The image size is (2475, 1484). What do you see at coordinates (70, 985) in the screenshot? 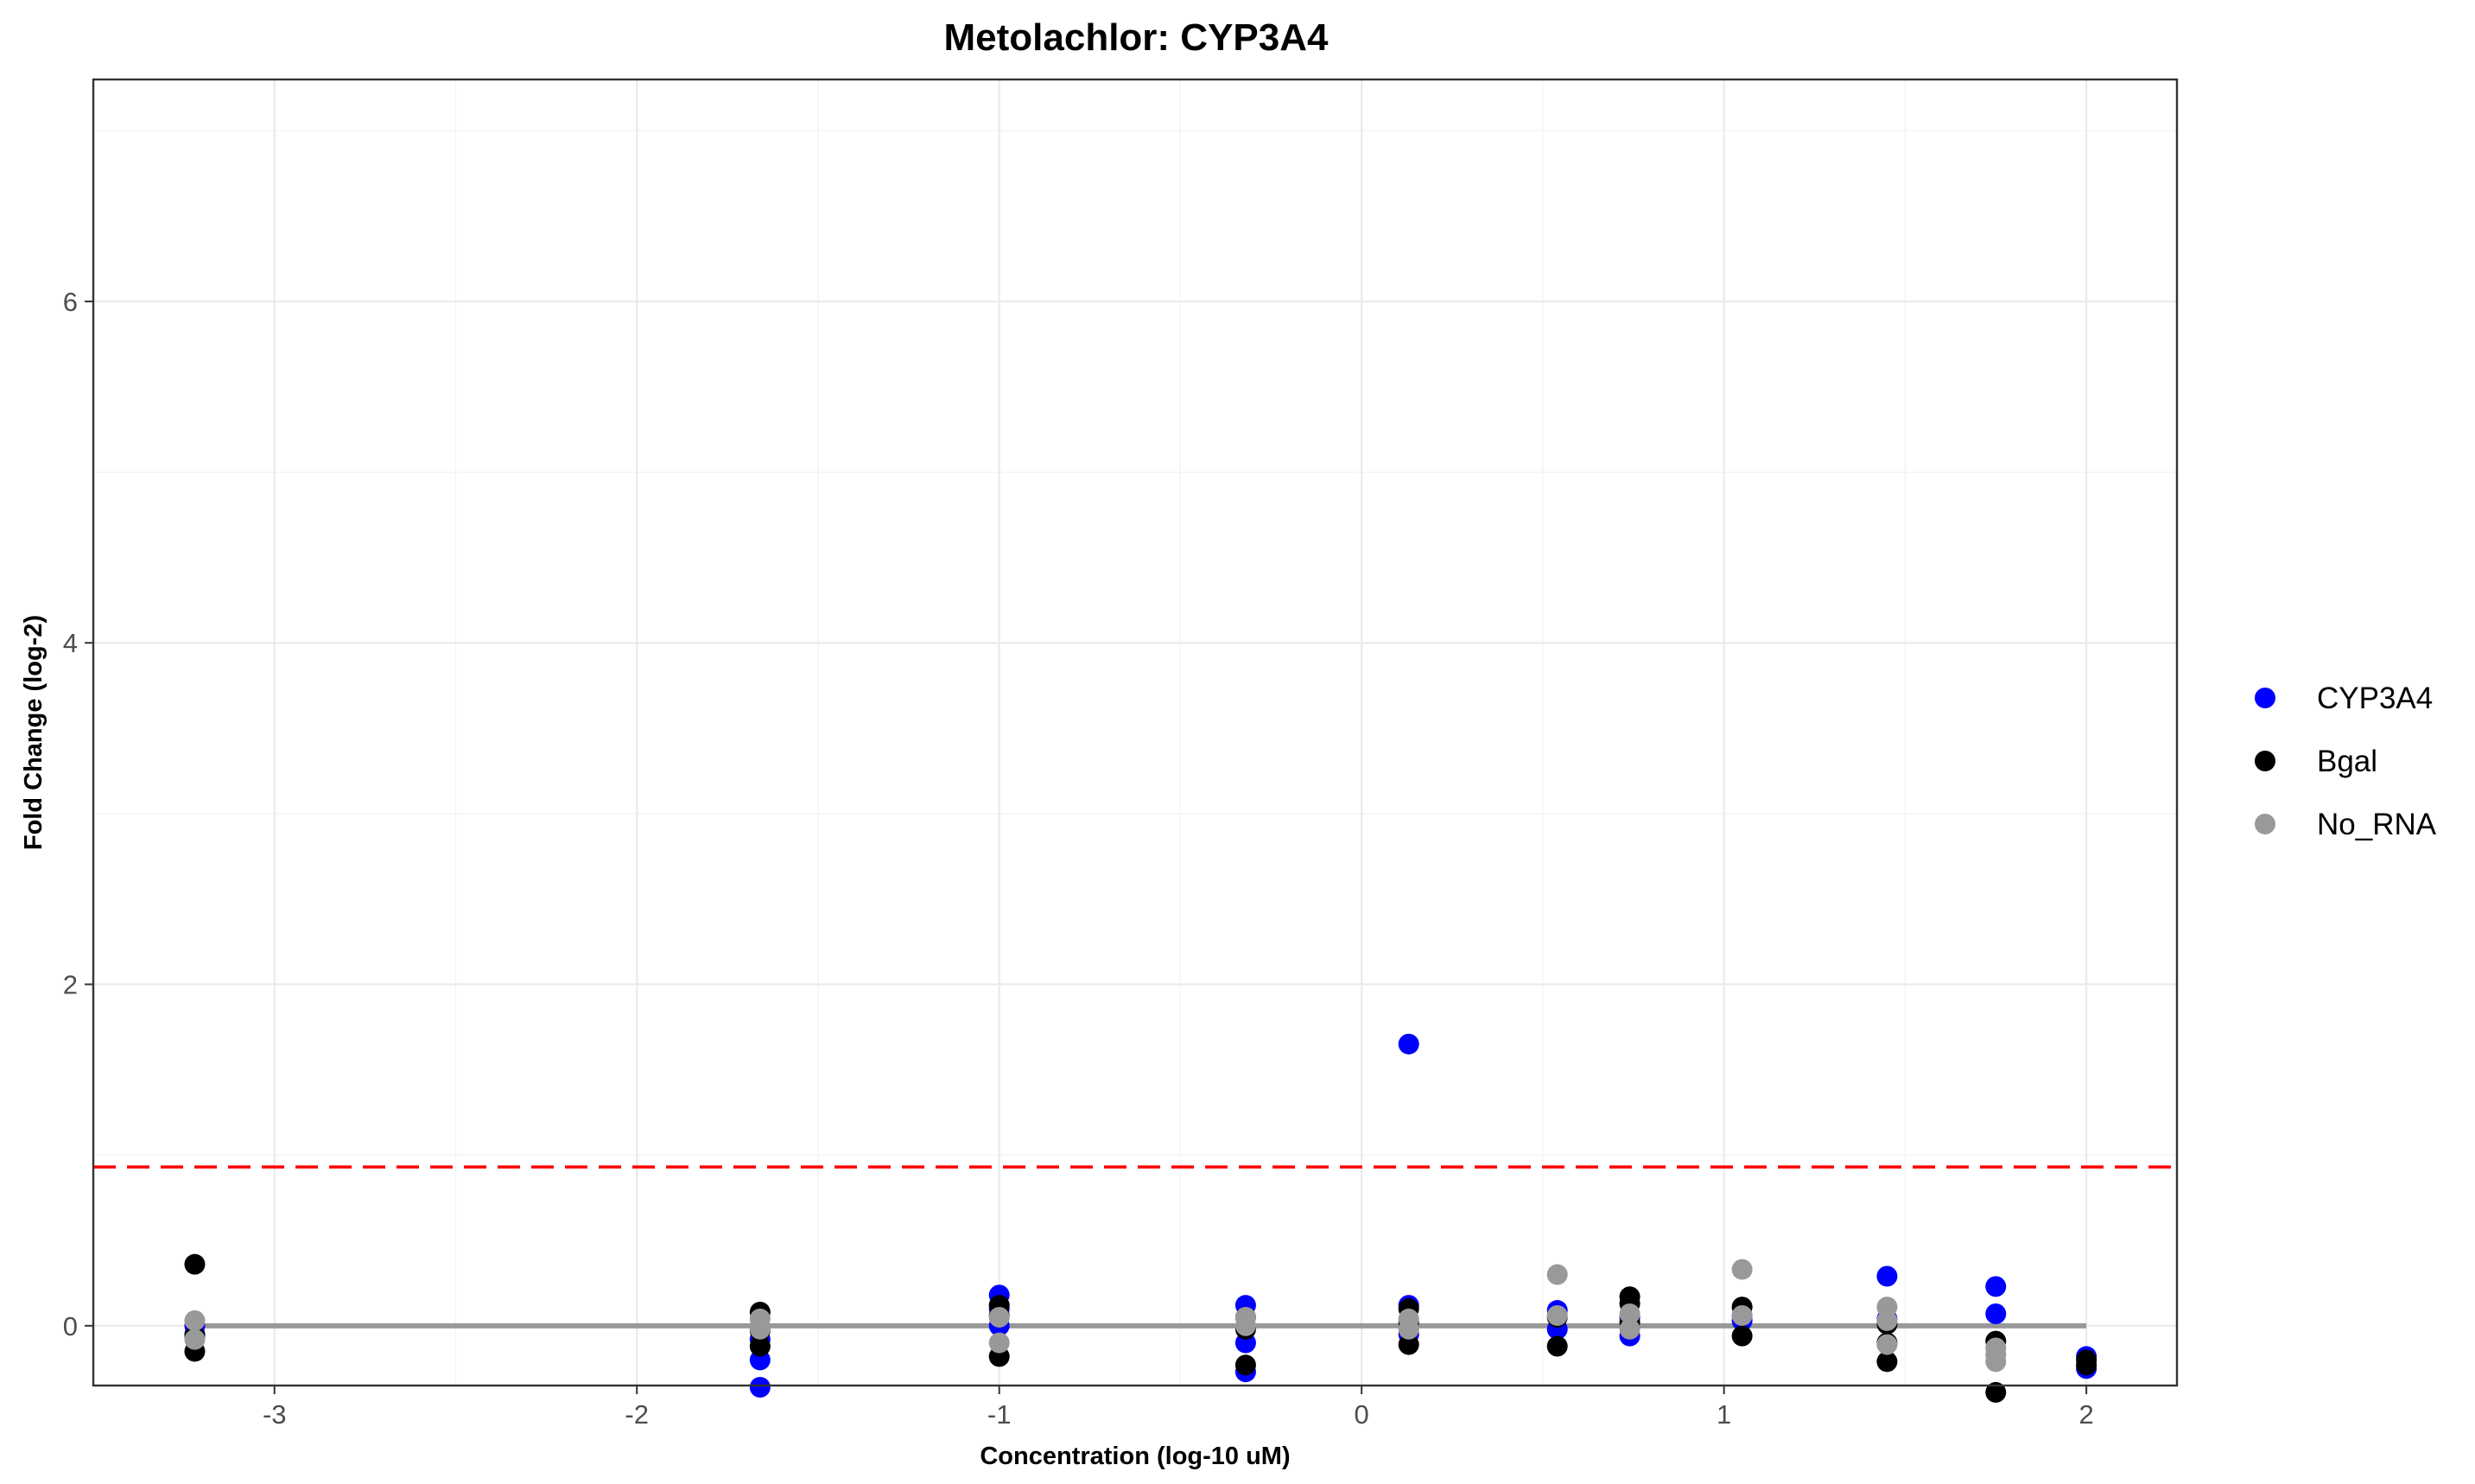
I see `y-tick-label: 2` at bounding box center [70, 985].